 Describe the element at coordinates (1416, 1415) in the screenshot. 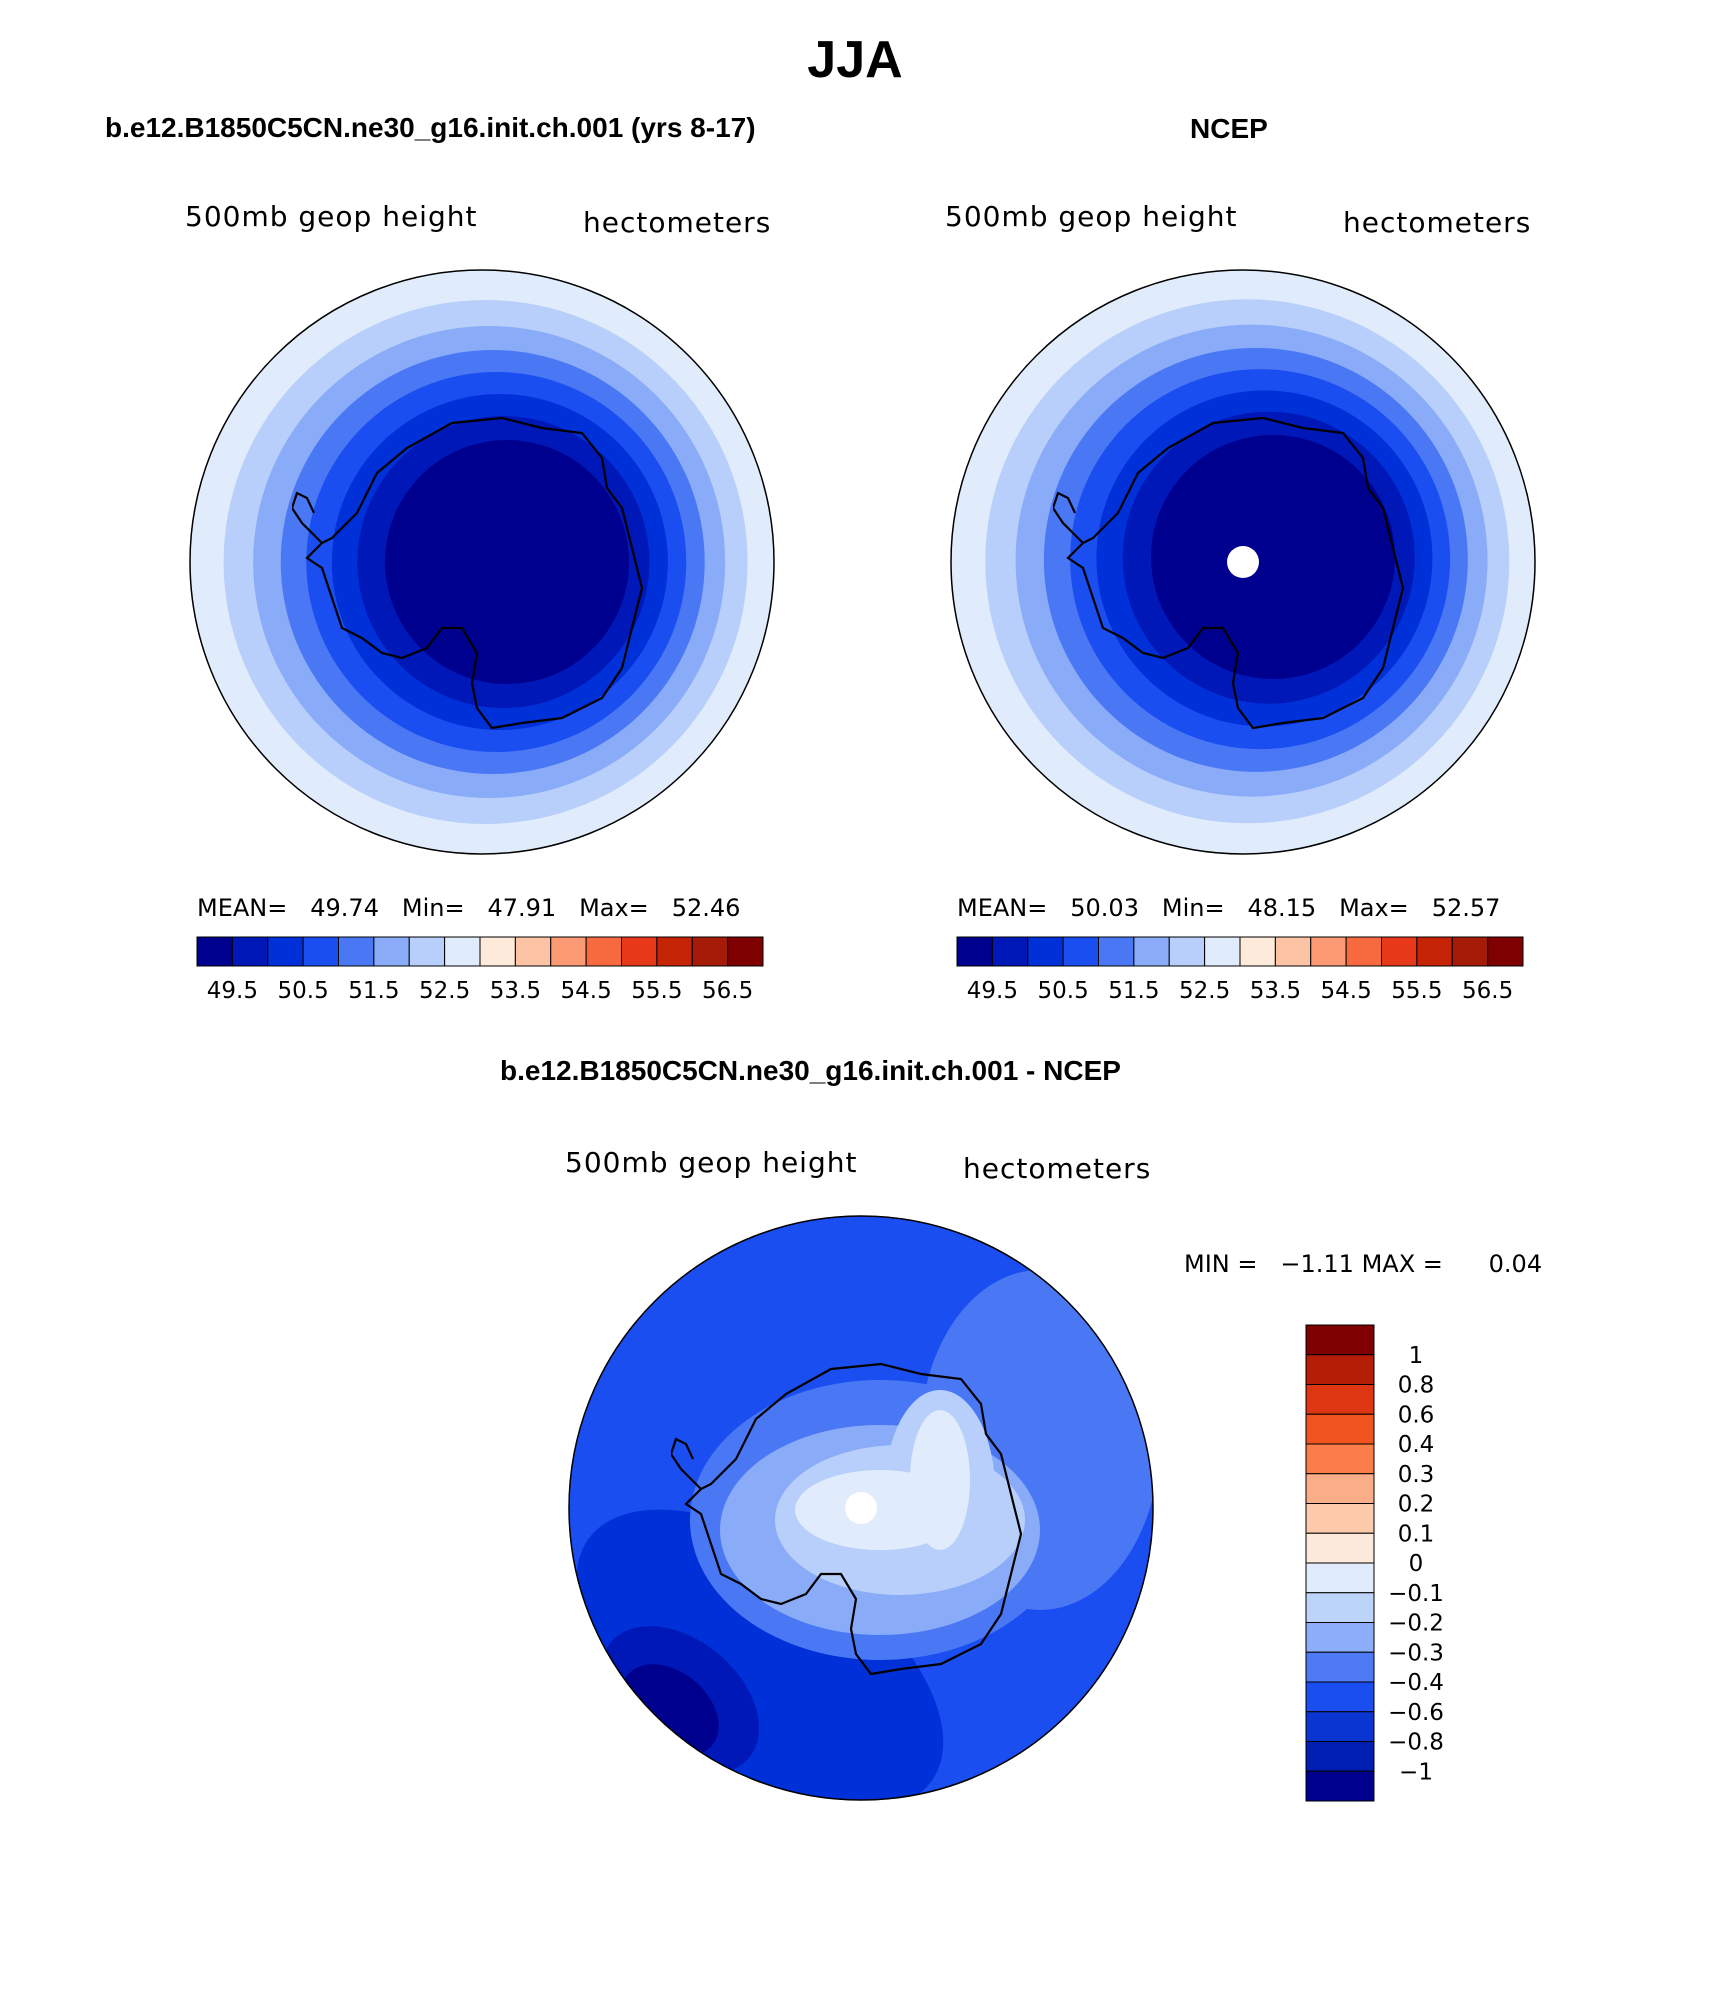

I see `colorbar-tick-label: 0.6` at that location.